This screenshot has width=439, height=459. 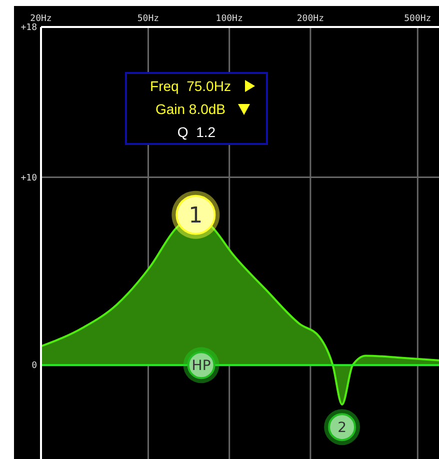 I want to click on x-tick-label: 200Hz, so click(x=310, y=19).